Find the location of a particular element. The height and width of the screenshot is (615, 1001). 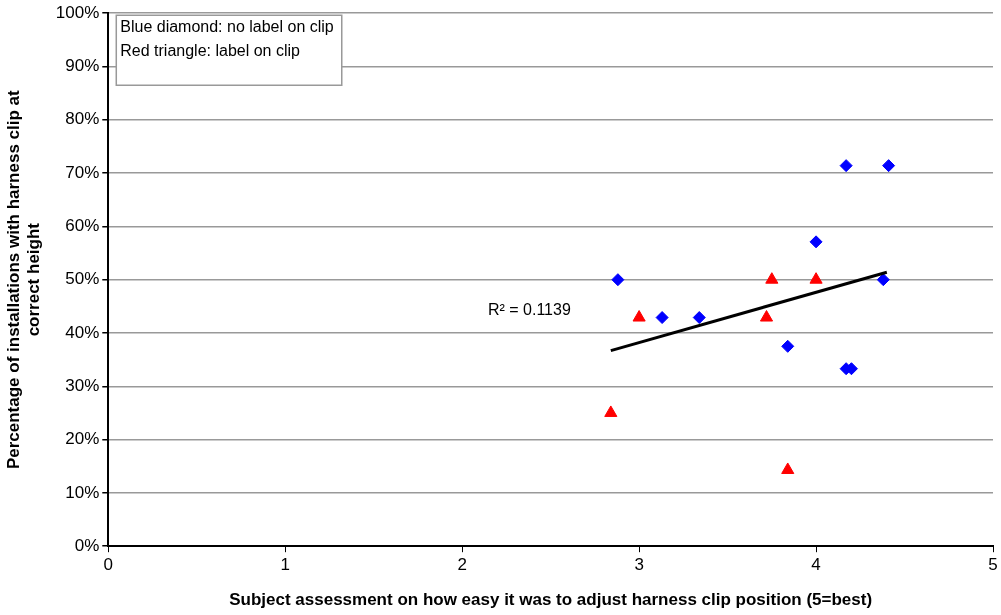

y-tick-label: 100% is located at coordinates (77, 12).